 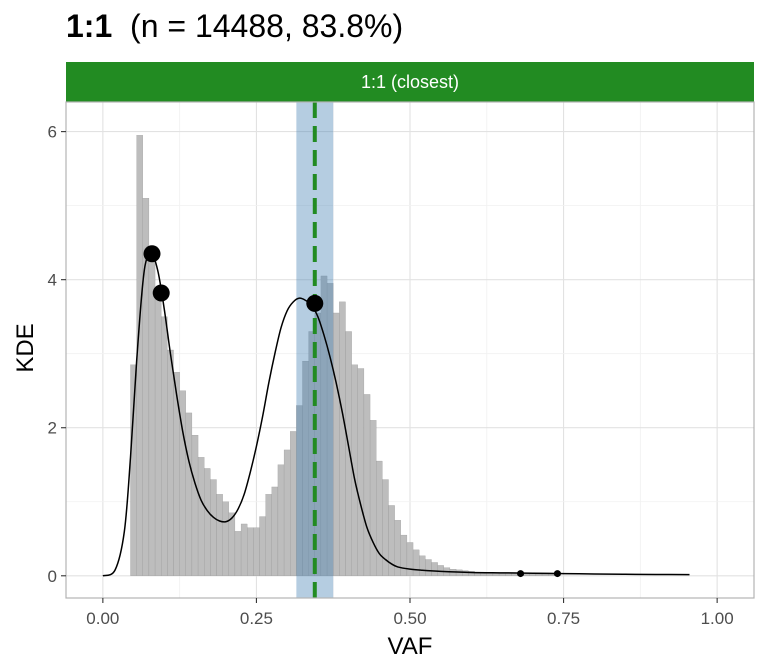 I want to click on y-tick-label: 0, so click(x=52, y=576).